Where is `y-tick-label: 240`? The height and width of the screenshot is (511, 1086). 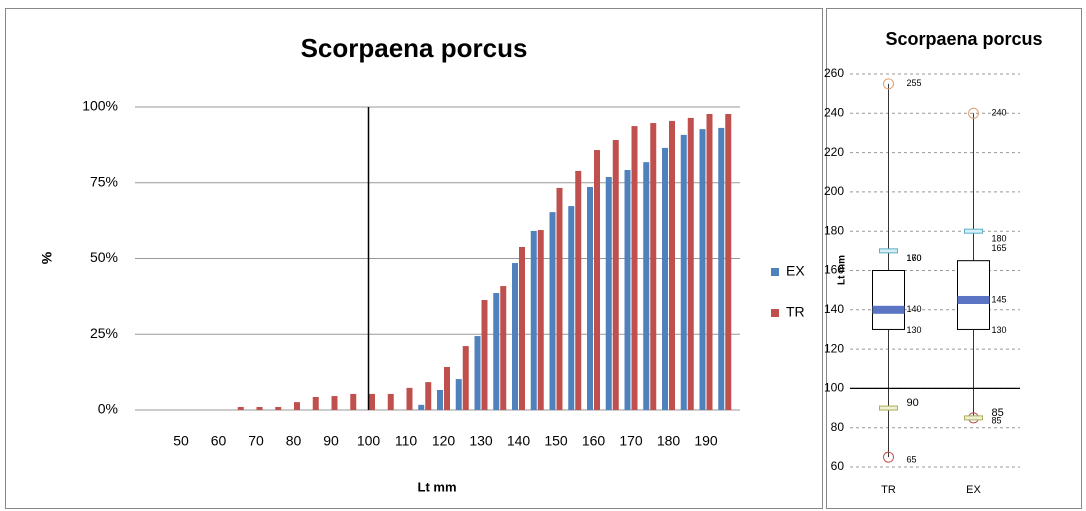 y-tick-label: 240 is located at coordinates (834, 112).